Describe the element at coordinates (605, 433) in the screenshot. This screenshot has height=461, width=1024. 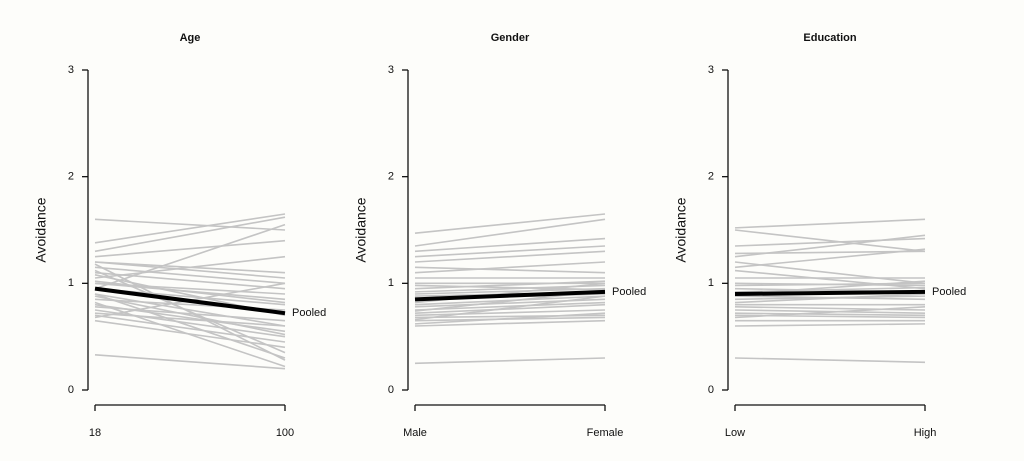
I see `x-tick-label: Female` at that location.